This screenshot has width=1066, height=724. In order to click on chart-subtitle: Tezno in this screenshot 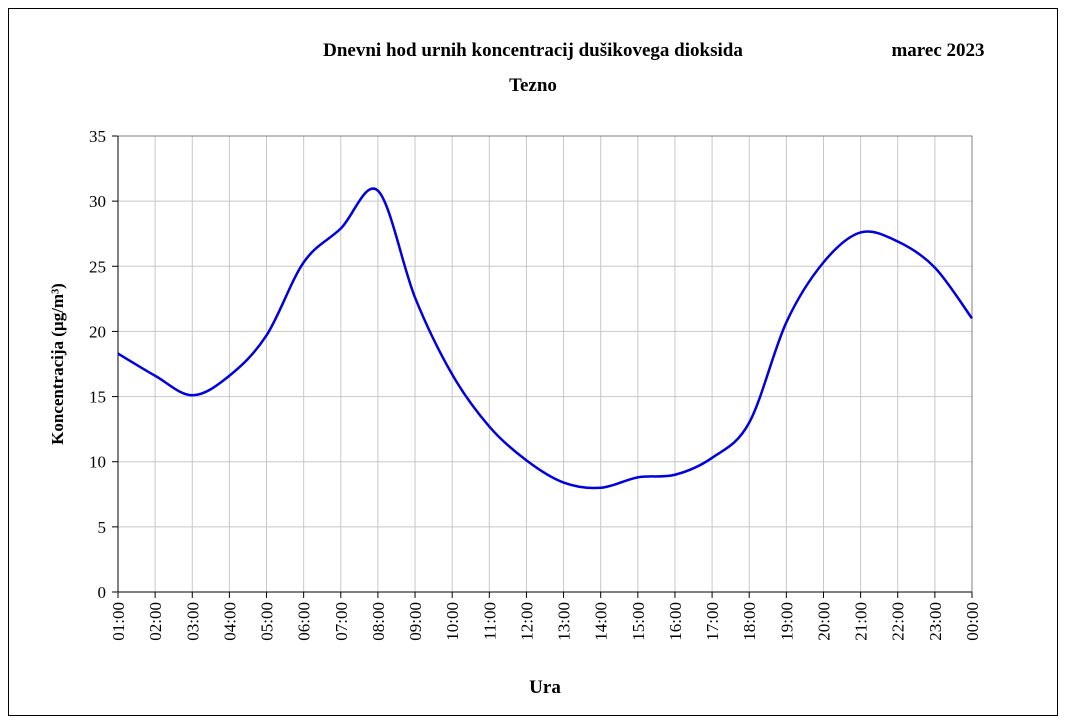, I will do `click(533, 85)`.